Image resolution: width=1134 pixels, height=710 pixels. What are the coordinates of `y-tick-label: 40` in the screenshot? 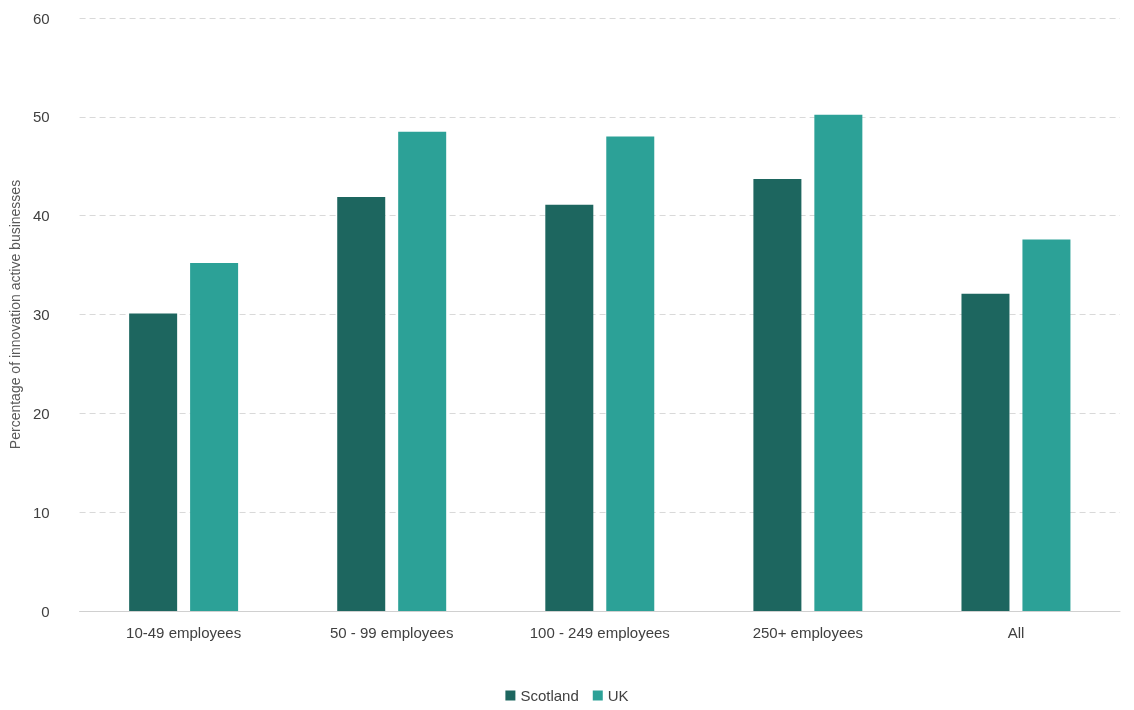 It's located at (41, 216).